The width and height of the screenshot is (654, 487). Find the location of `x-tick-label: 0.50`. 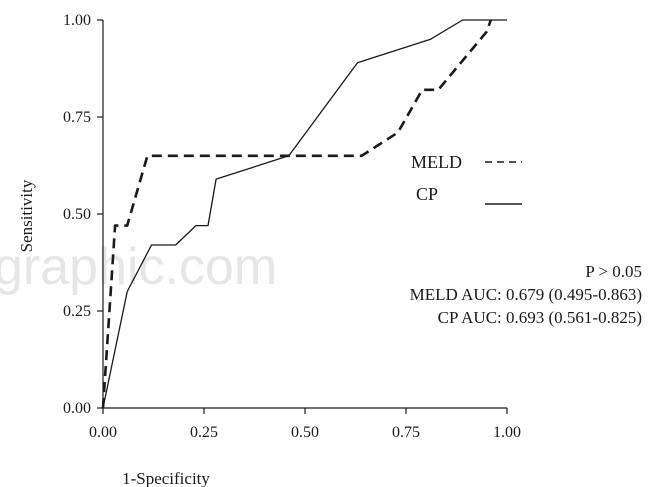

x-tick-label: 0.50 is located at coordinates (305, 432).